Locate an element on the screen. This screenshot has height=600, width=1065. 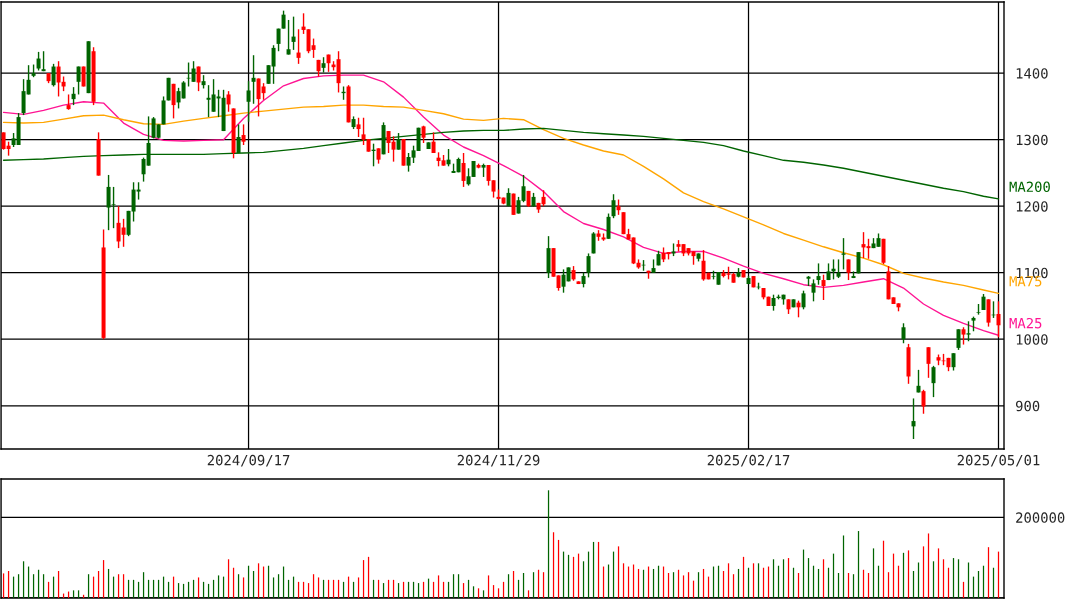
series-label: MA25 is located at coordinates (1025, 323).